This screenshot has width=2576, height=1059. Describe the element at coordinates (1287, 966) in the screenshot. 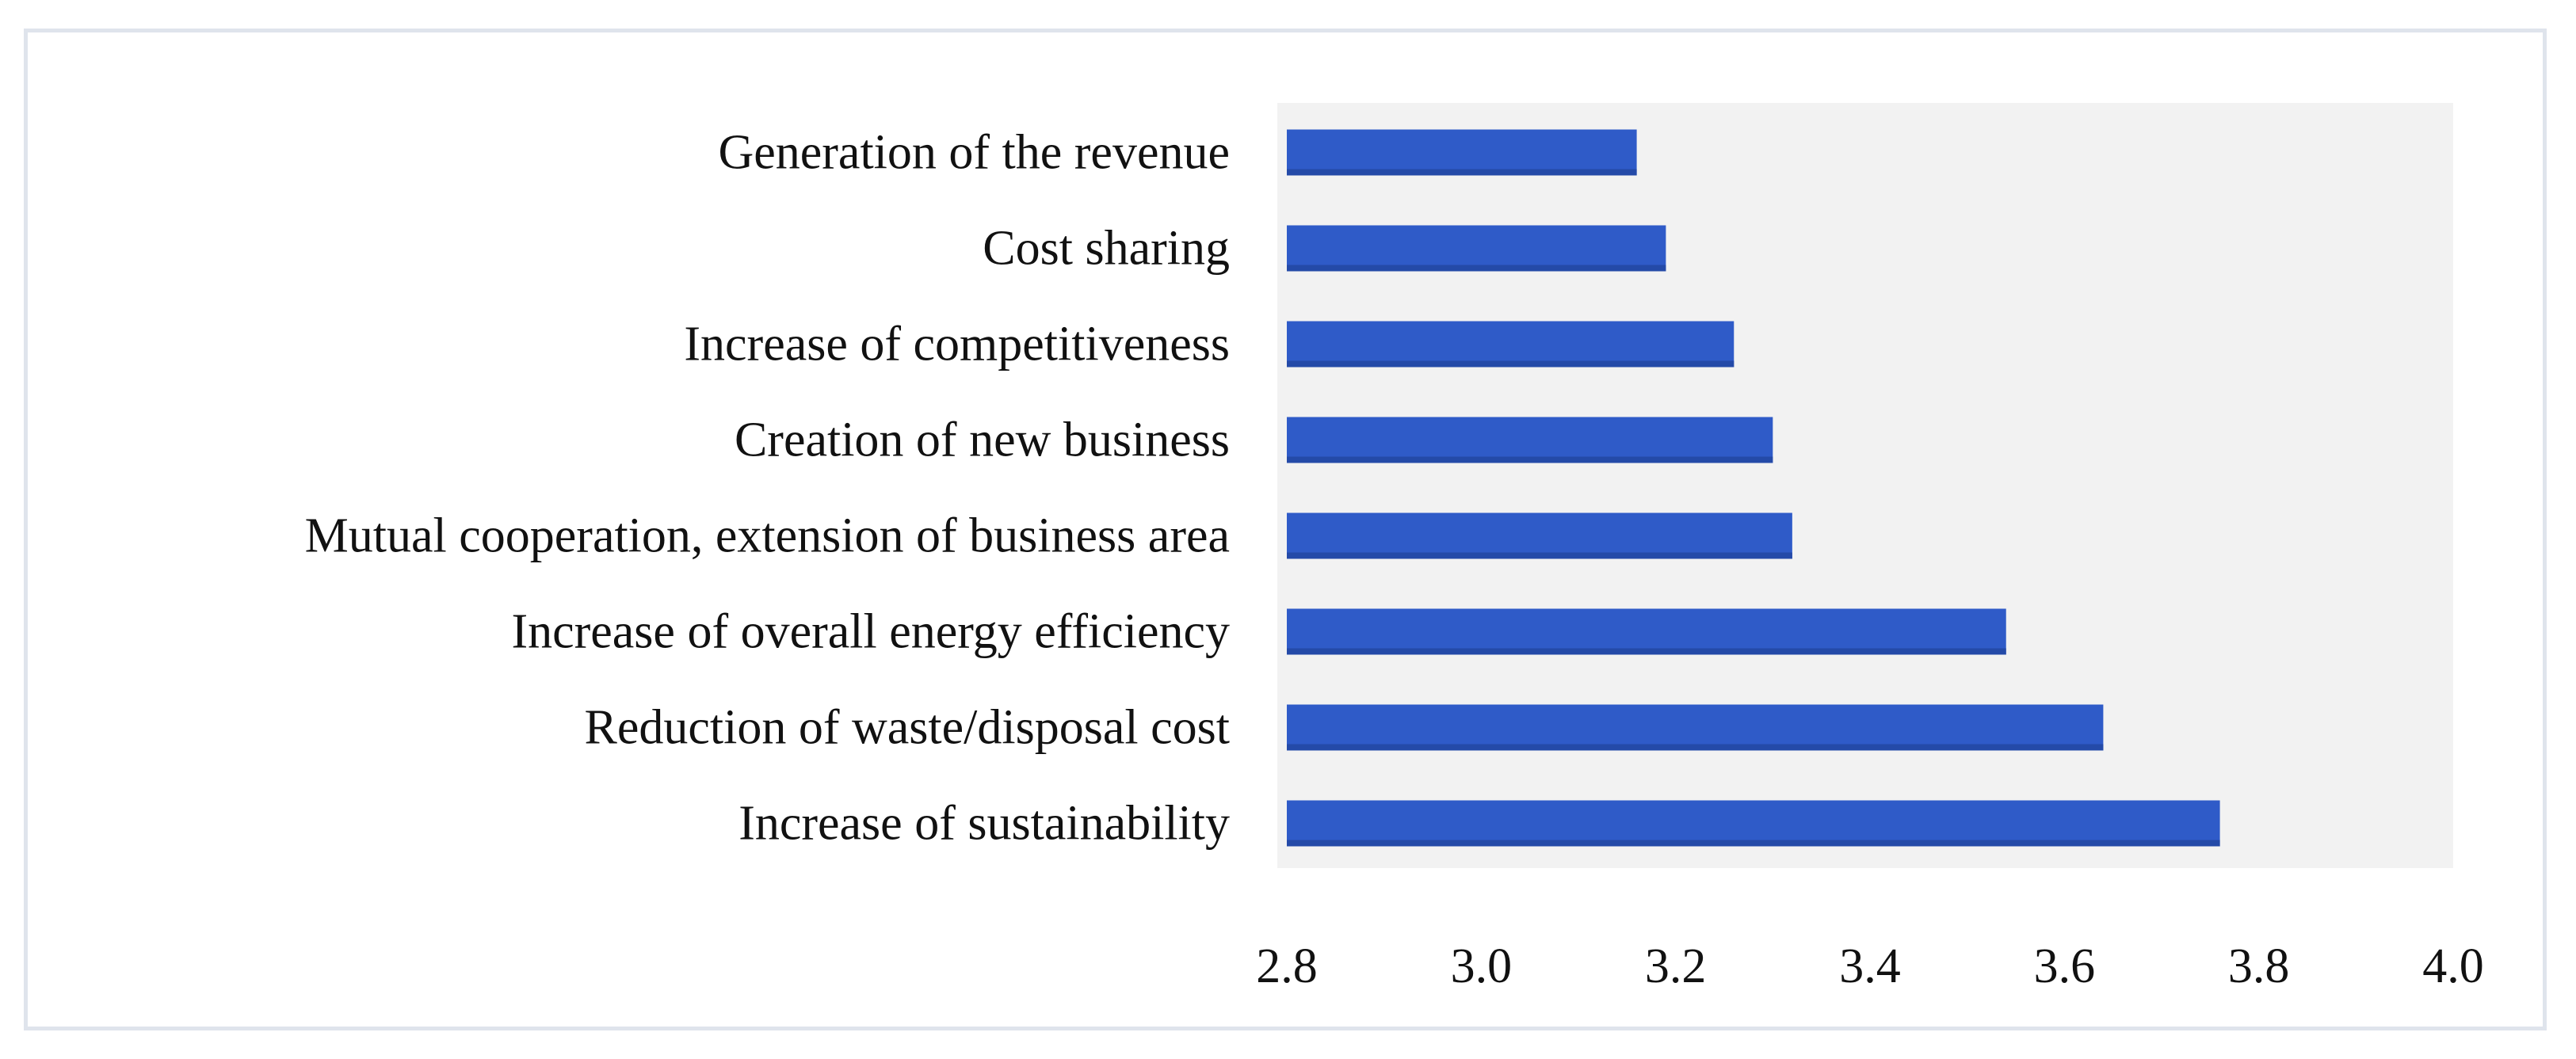

I see `x-tick-label: 2.8` at that location.